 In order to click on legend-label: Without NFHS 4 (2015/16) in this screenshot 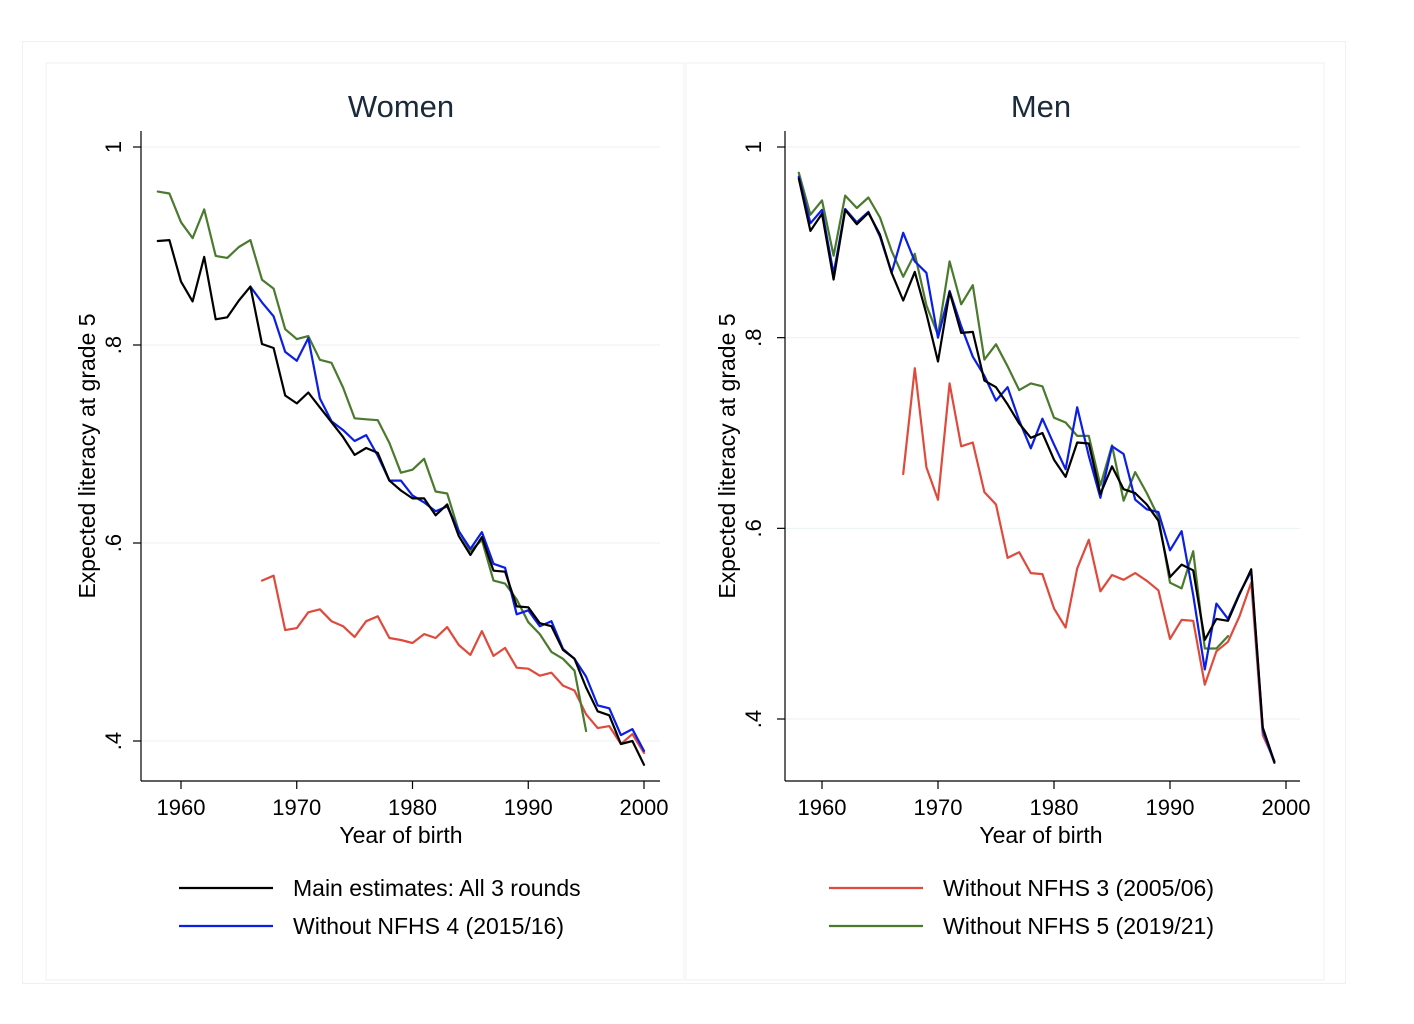, I will do `click(428, 926)`.